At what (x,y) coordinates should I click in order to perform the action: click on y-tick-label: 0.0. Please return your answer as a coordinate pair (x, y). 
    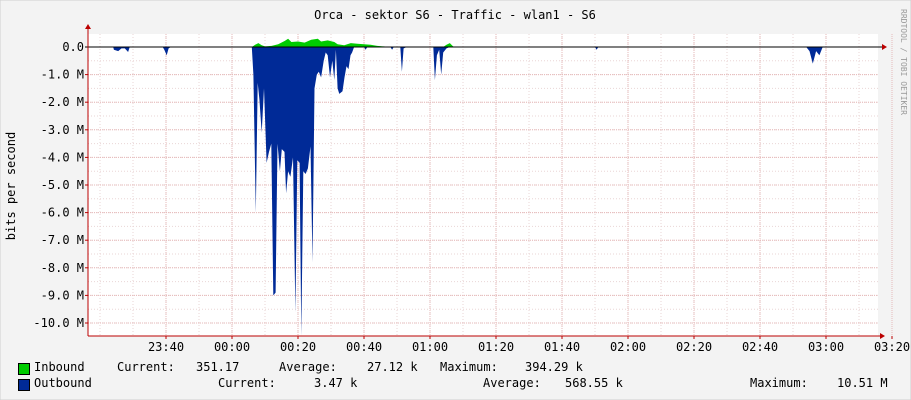
    Looking at the image, I should click on (73, 47).